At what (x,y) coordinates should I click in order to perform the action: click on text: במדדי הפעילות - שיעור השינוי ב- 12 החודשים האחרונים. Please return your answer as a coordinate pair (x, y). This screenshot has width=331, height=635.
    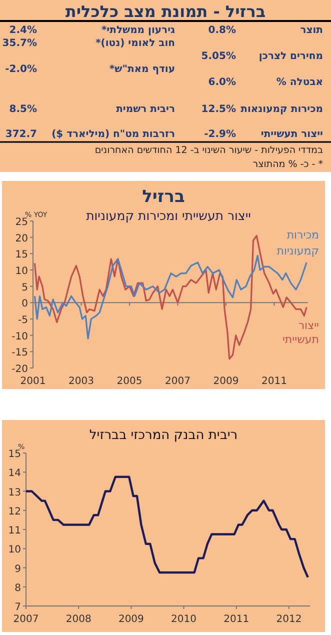
    Looking at the image, I should click on (209, 150).